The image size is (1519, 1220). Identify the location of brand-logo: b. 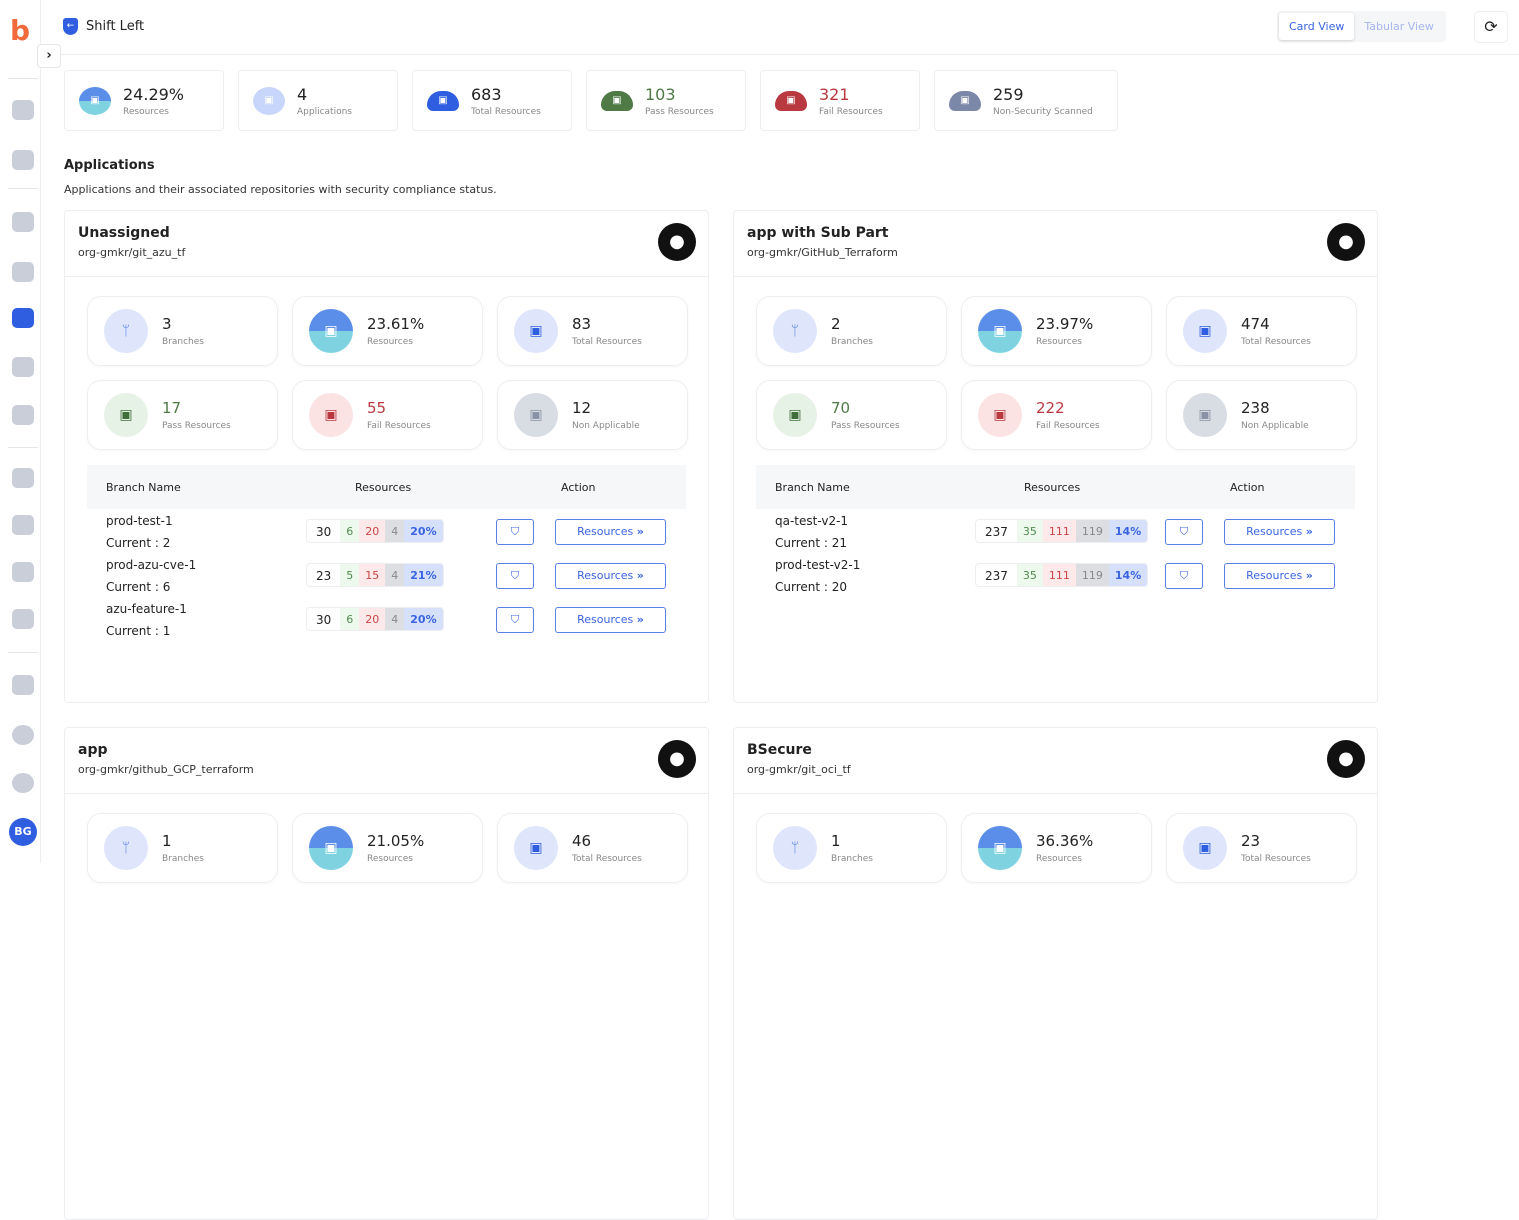
(20, 30).